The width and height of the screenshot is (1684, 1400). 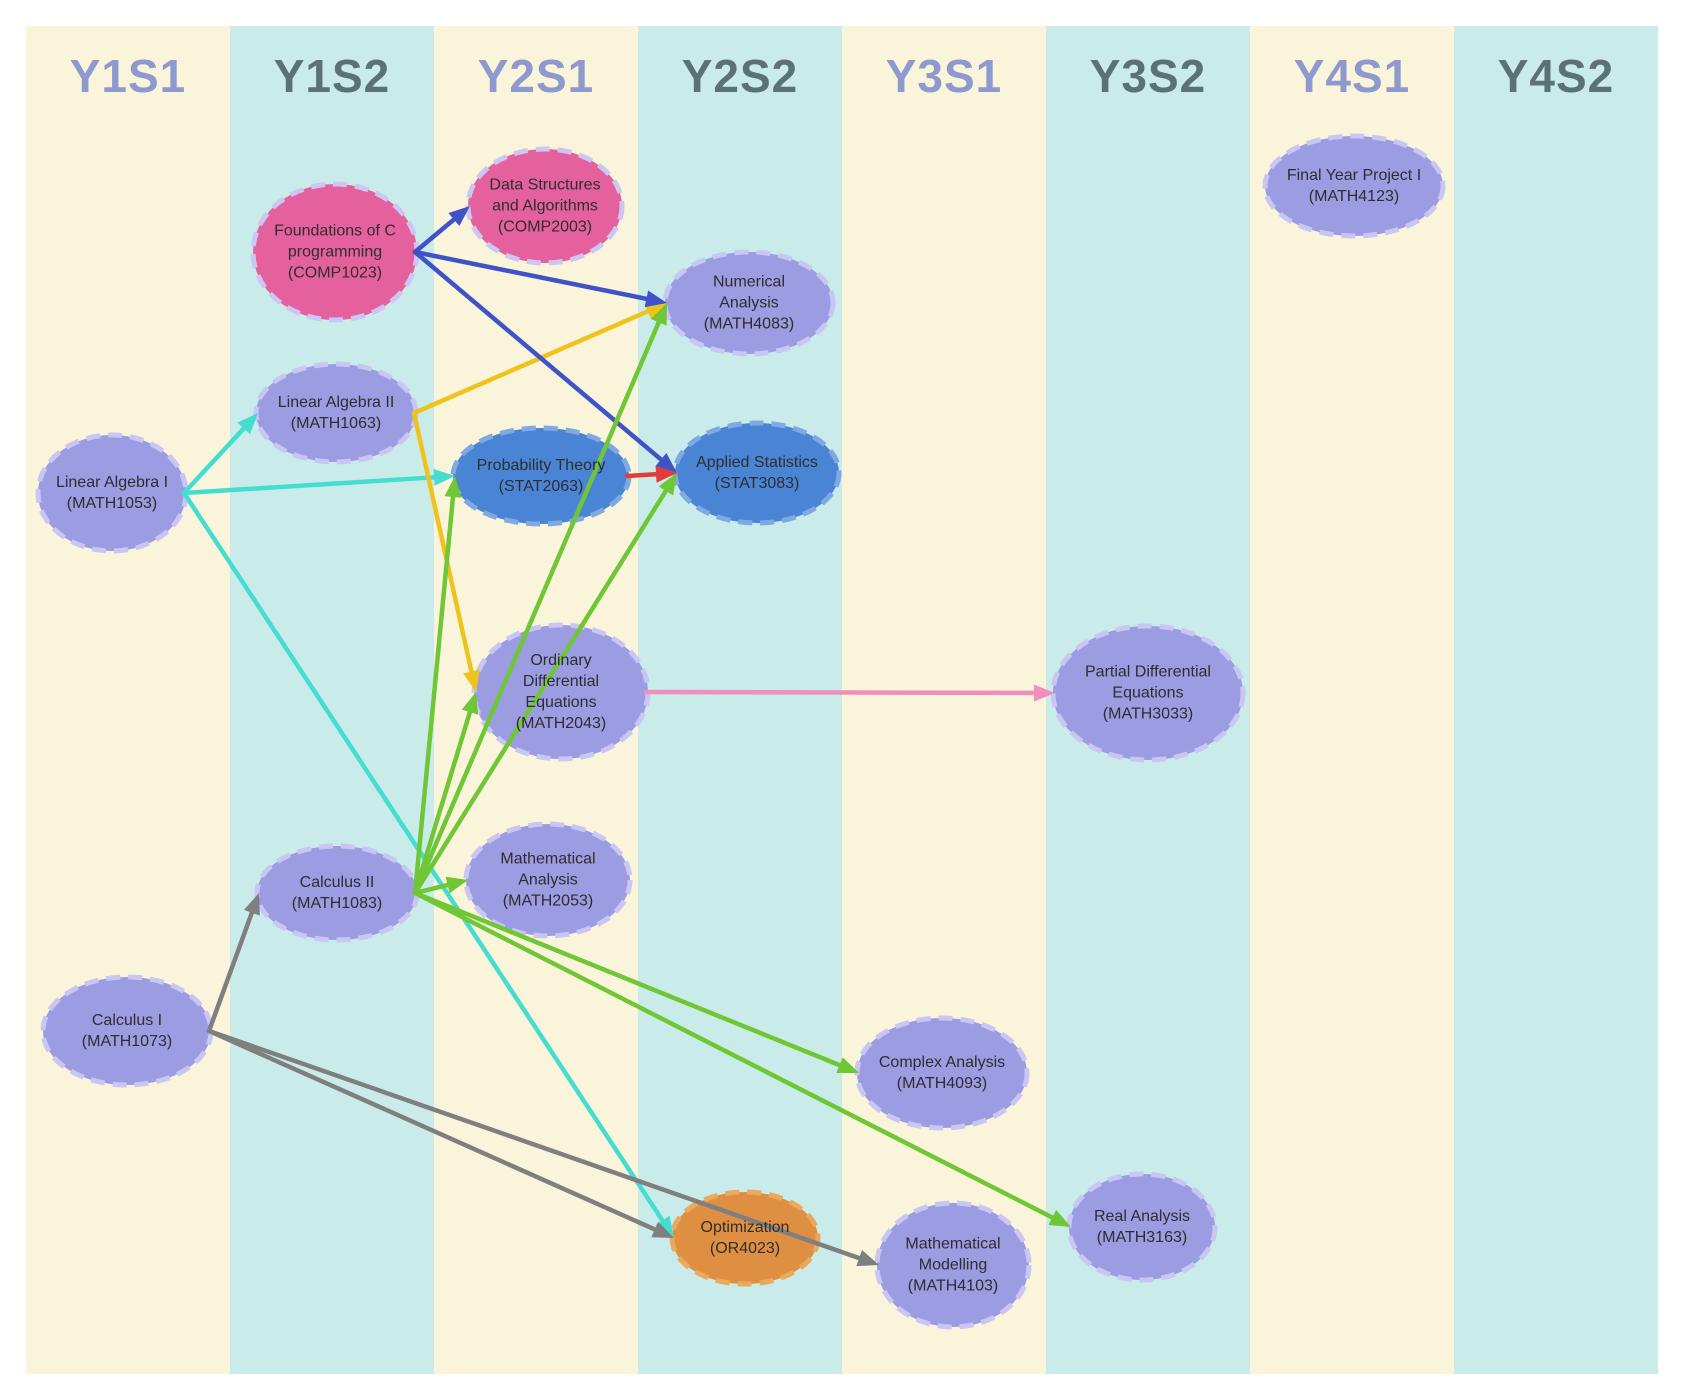 What do you see at coordinates (1142, 1227) in the screenshot?
I see `course-node-MATH3163` at bounding box center [1142, 1227].